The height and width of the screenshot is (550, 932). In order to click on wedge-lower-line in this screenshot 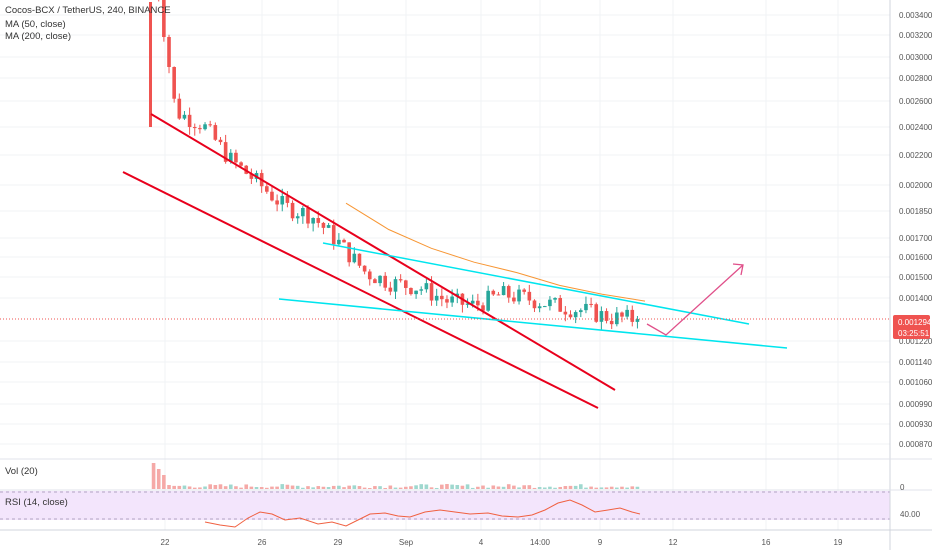, I will do `click(533, 323)`.